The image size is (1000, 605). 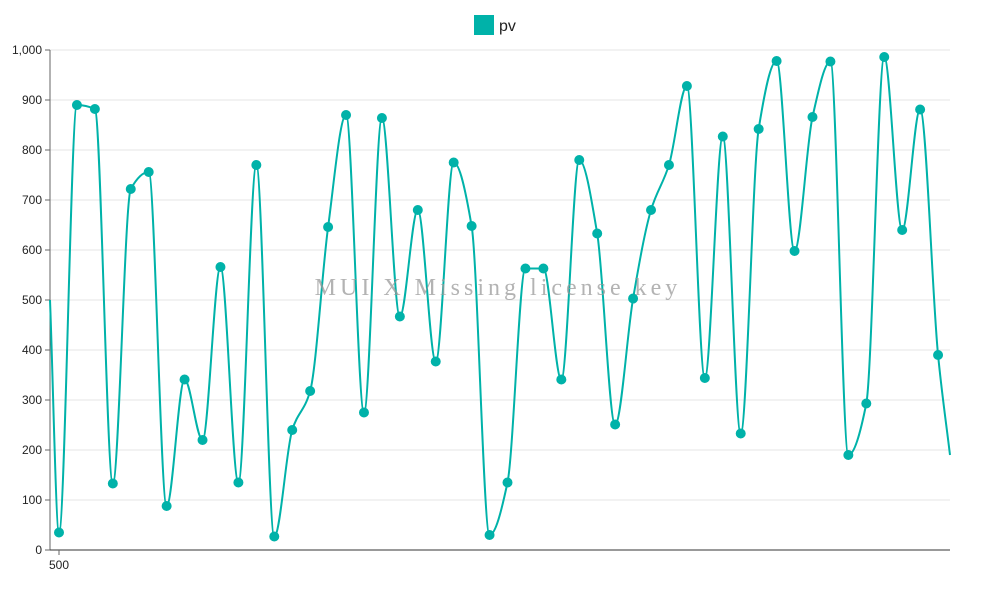 I want to click on y-tick-label: 800, so click(x=32, y=150).